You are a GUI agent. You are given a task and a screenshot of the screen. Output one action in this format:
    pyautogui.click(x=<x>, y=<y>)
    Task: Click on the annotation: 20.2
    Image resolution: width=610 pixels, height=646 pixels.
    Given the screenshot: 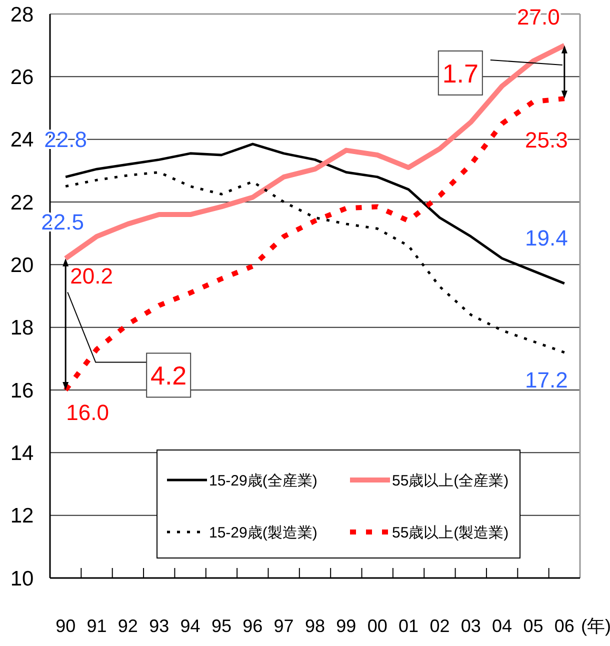 What is the action you would take?
    pyautogui.click(x=91, y=275)
    